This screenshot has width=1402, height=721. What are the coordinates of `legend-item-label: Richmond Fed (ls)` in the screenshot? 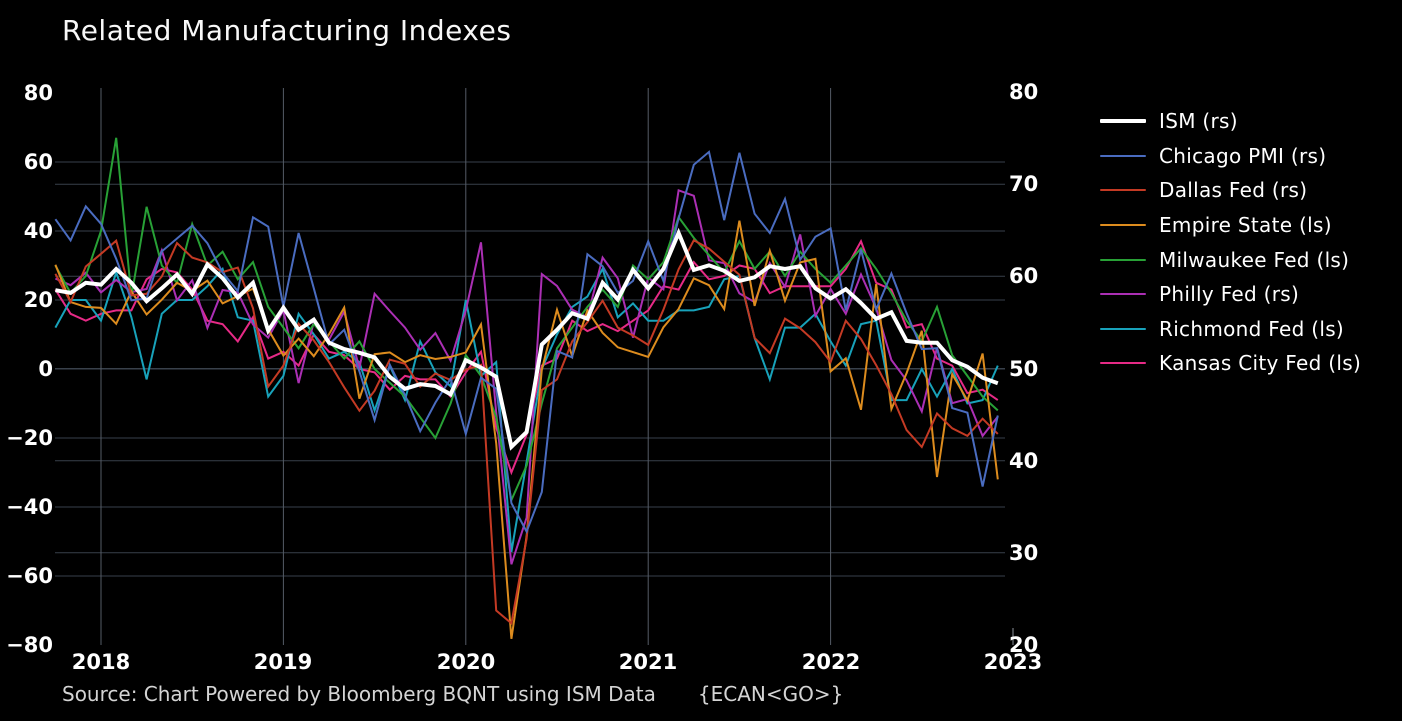 It's located at (1252, 328).